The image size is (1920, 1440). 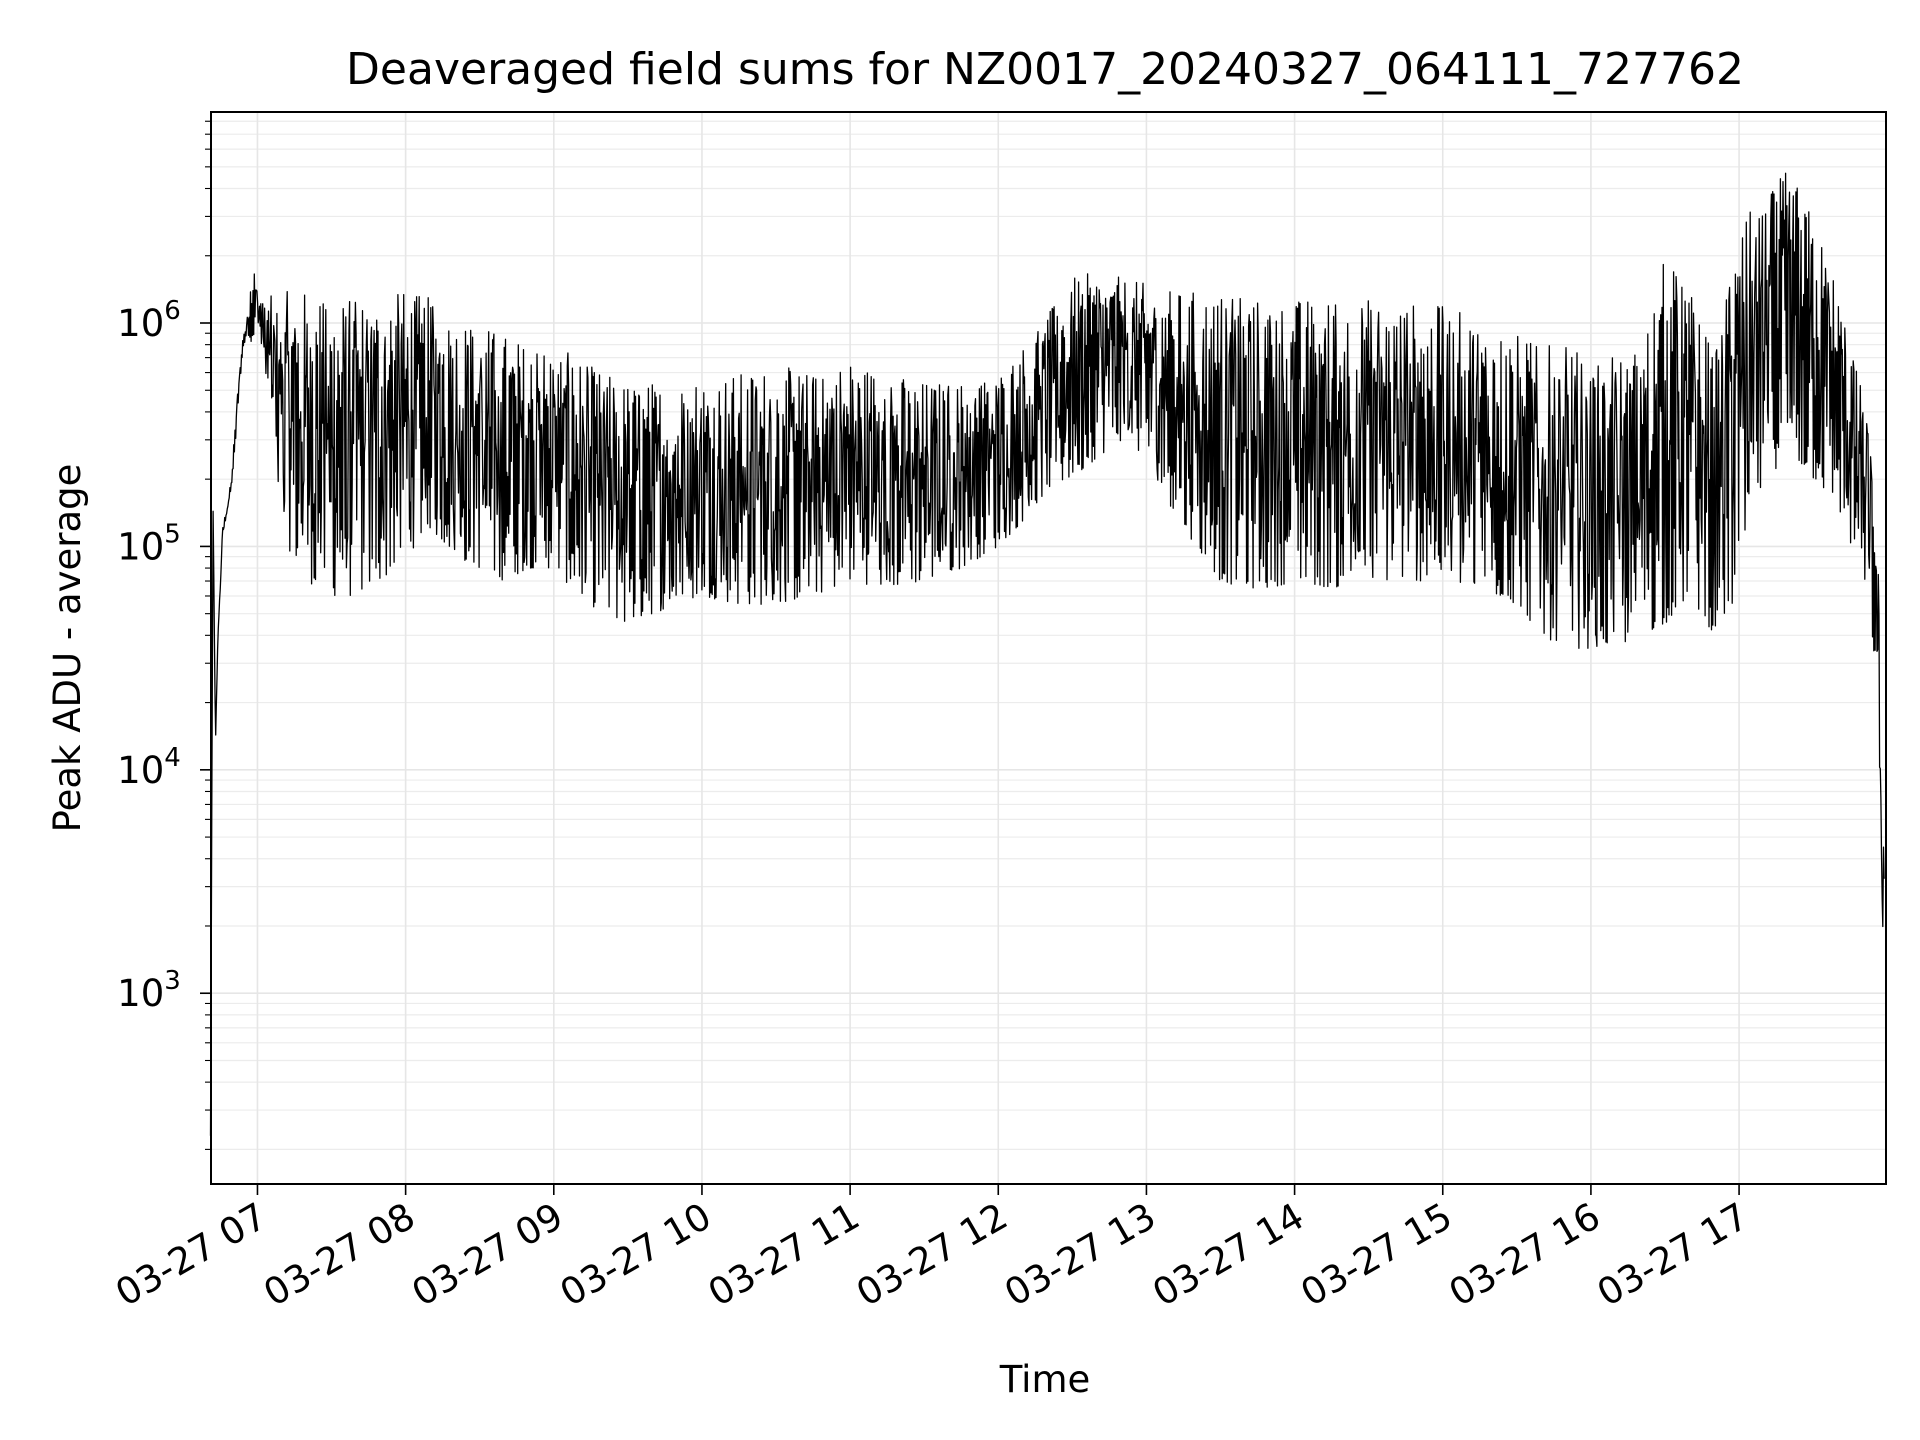 I want to click on y-tick-label: 10⁴, so click(x=149, y=767).